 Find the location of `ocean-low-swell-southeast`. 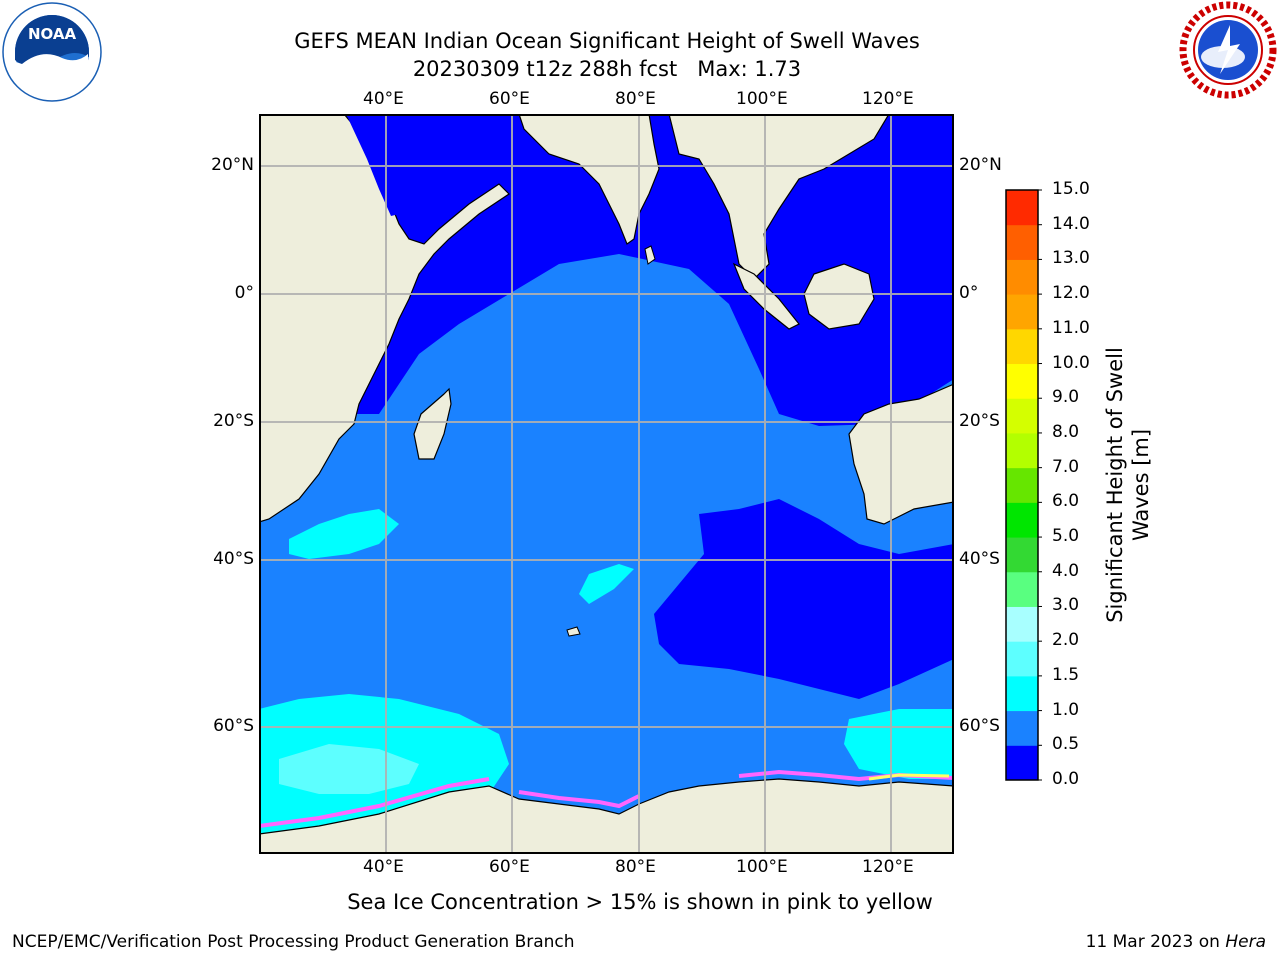

ocean-low-swell-southeast is located at coordinates (804, 599).